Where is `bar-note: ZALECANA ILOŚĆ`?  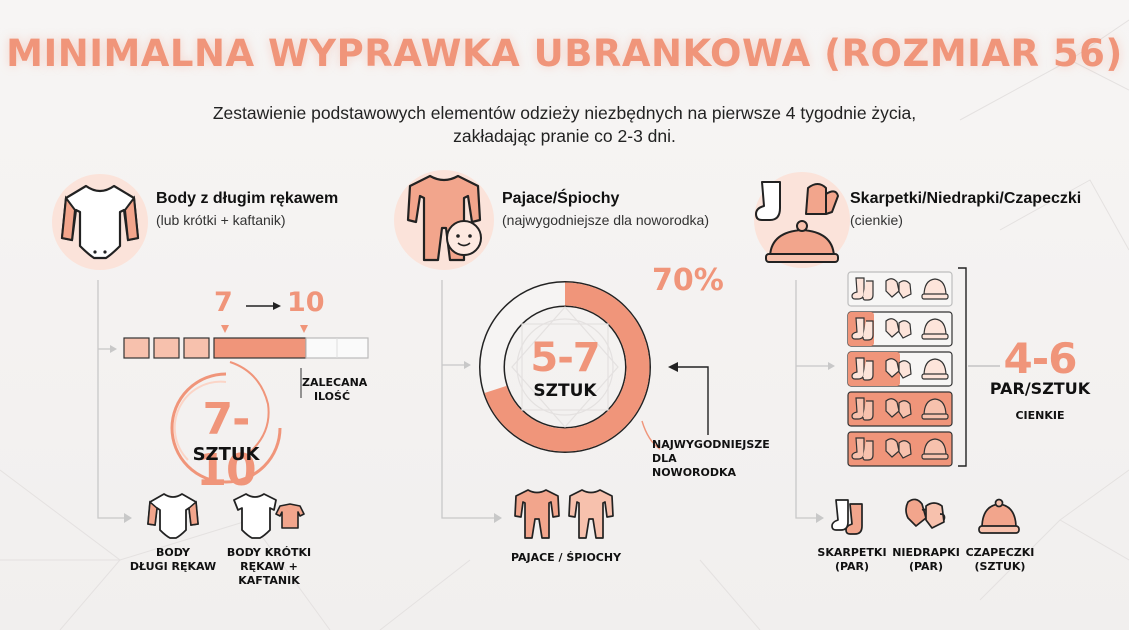 bar-note: ZALECANA ILOŚĆ is located at coordinates (335, 390).